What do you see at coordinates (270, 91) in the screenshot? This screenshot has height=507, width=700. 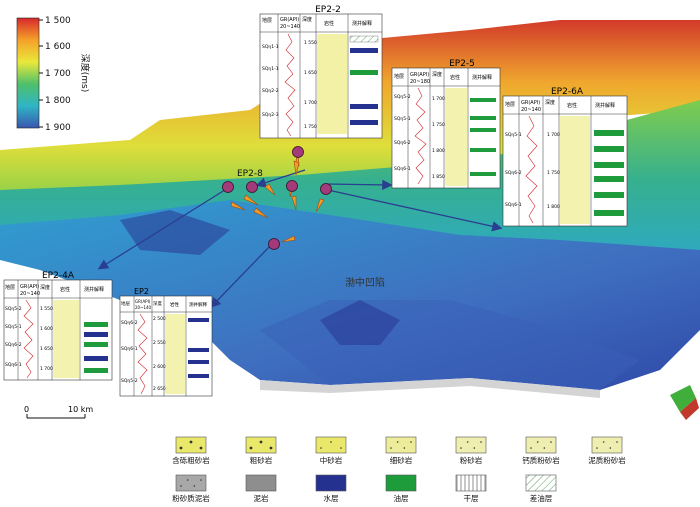 I see `unit: SQη2-2` at bounding box center [270, 91].